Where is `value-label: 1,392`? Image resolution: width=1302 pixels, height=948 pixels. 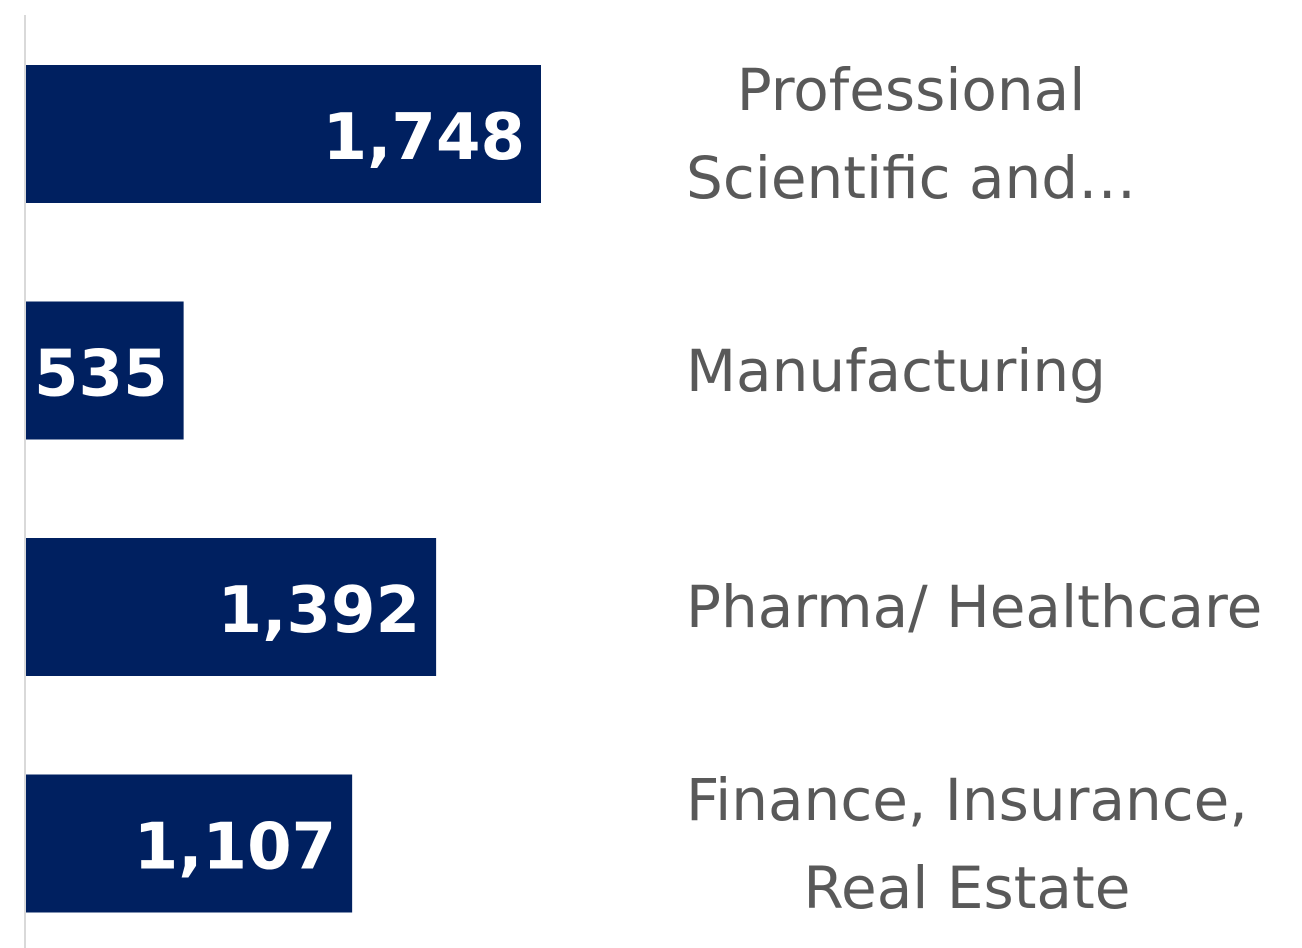 value-label: 1,392 is located at coordinates (319, 611).